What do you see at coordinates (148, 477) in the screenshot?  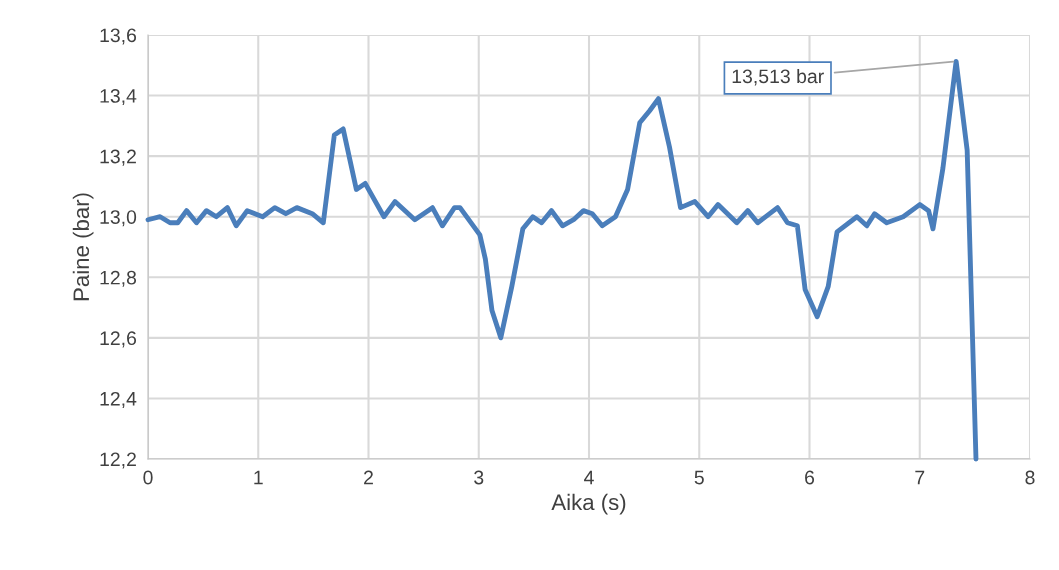 I see `x-tick-label: 0` at bounding box center [148, 477].